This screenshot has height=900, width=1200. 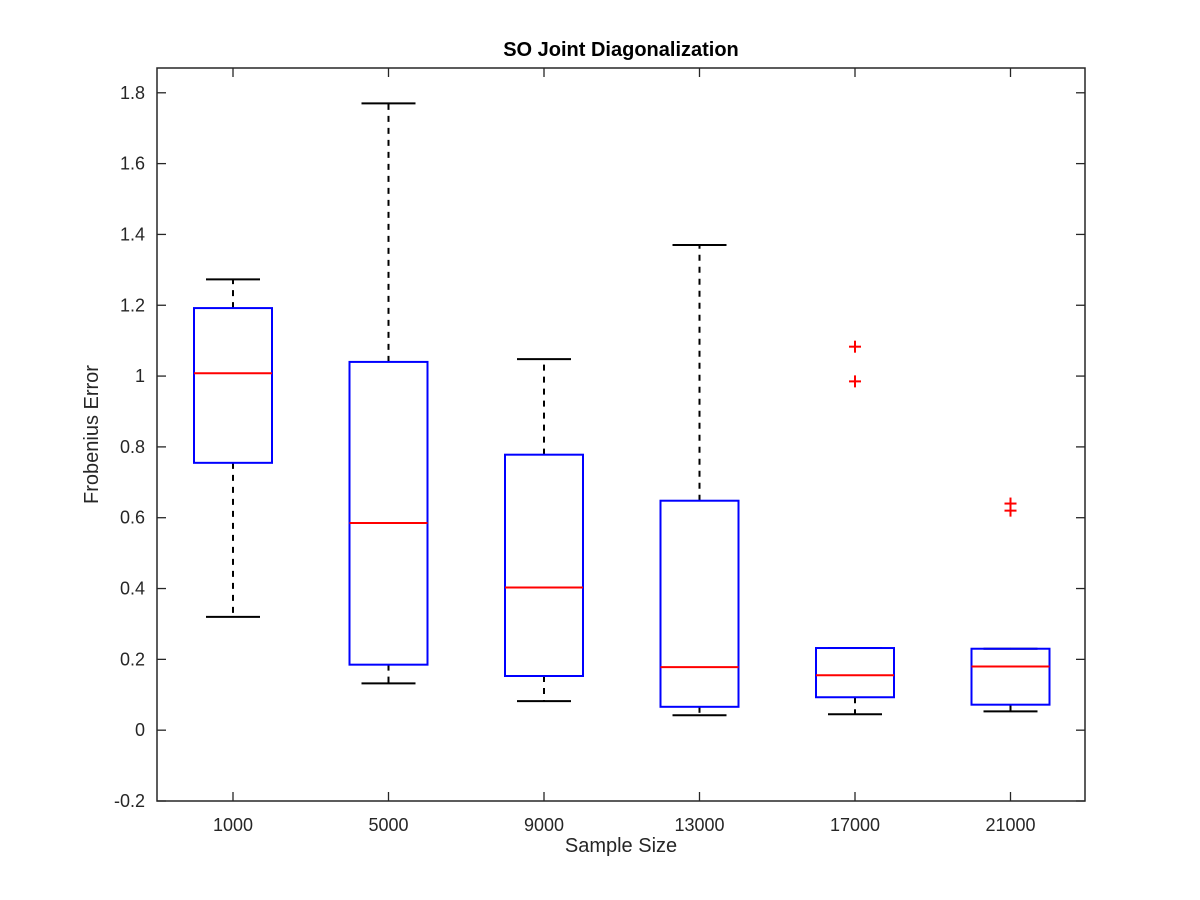 What do you see at coordinates (129, 801) in the screenshot?
I see `y-tick-label: -0.2` at bounding box center [129, 801].